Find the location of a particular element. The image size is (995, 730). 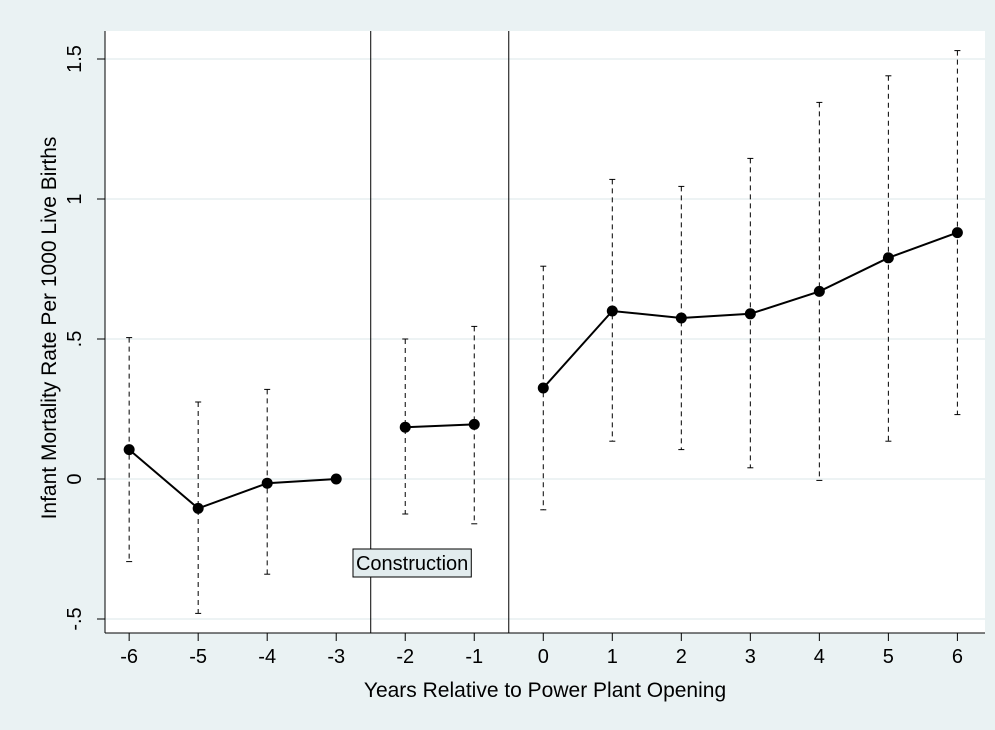

y-tick-label: -.5 is located at coordinates (75, 618).